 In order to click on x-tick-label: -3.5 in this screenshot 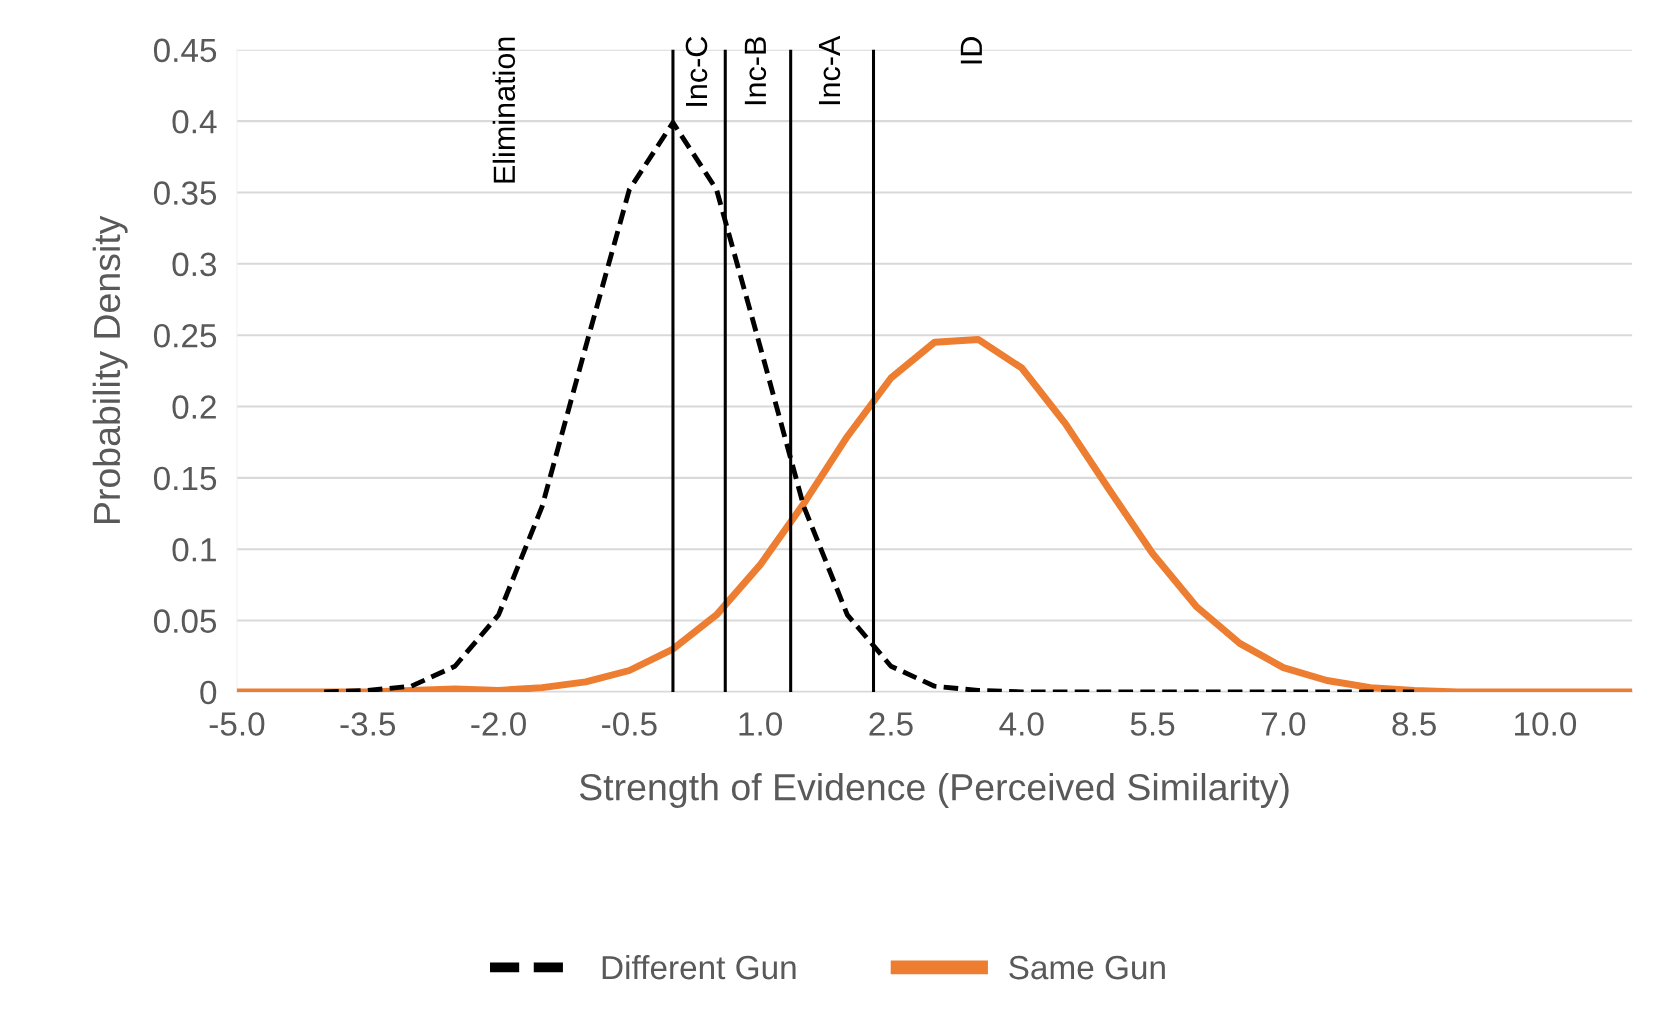, I will do `click(368, 724)`.